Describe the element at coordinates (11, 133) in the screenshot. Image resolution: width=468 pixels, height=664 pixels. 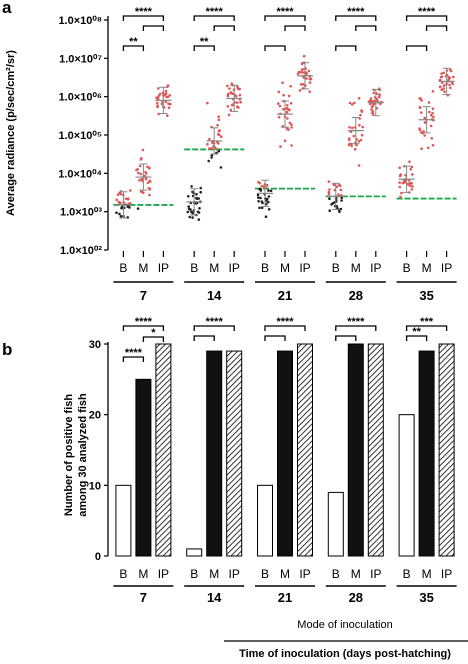
I see `panel-a-y-axis-label: Average radiance (p/sec/cm²/sr)` at that location.